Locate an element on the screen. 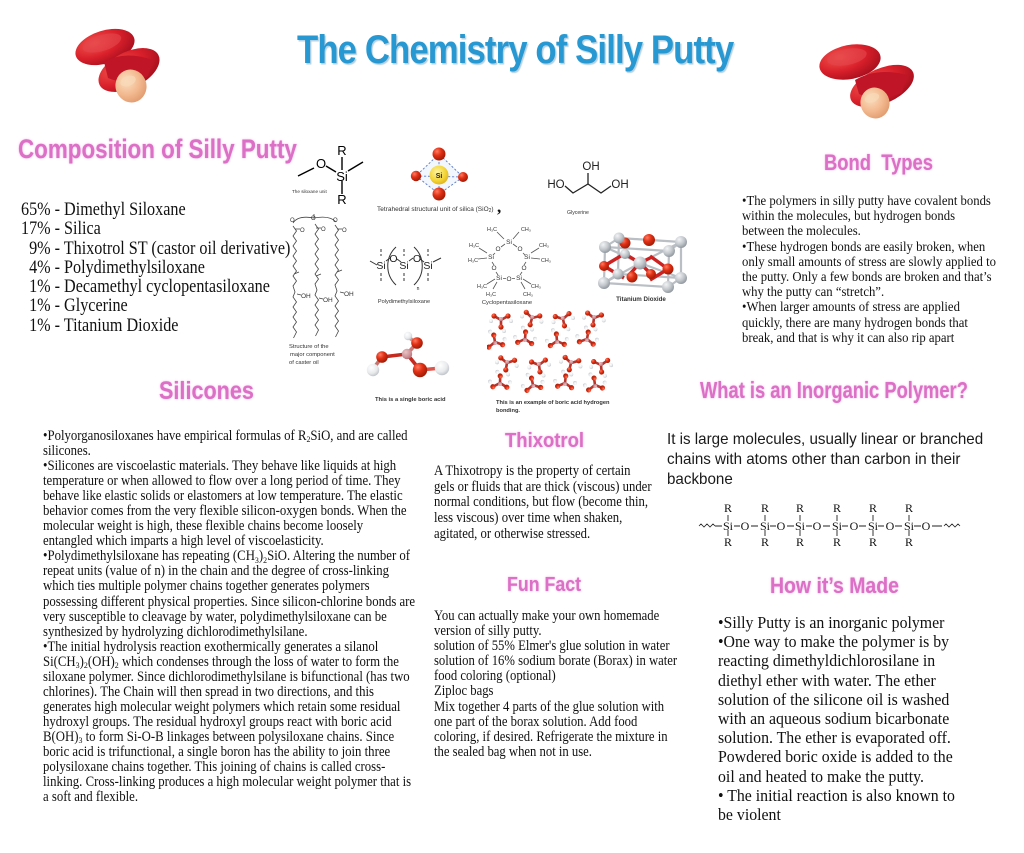 The width and height of the screenshot is (1024, 853). svg-text: Structure of the is located at coordinates (309, 347).